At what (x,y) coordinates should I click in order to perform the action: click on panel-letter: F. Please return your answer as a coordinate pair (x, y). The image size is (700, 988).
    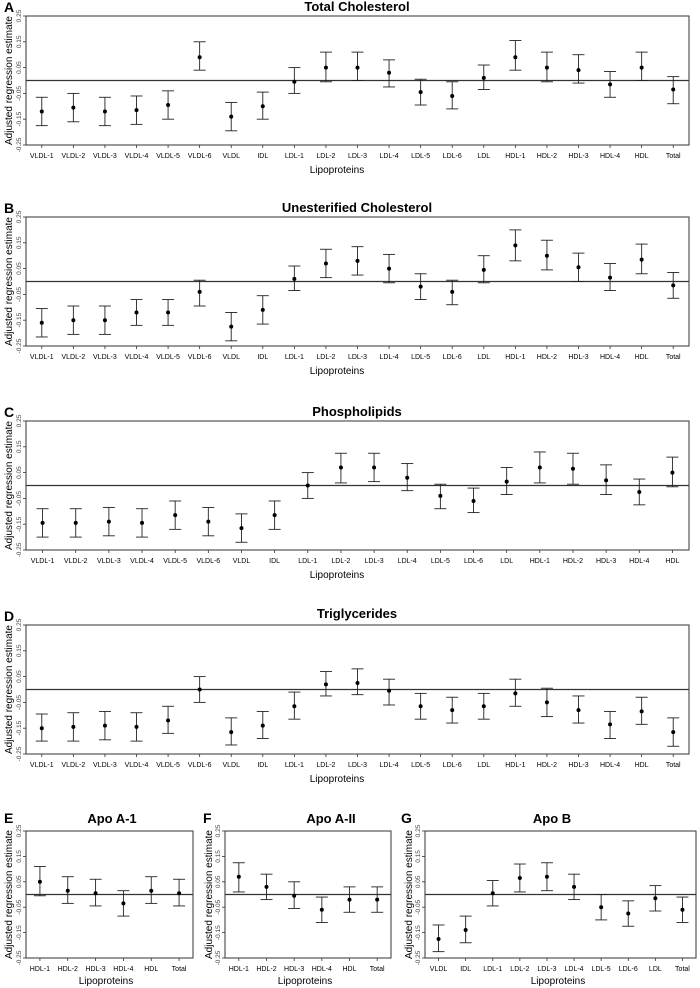
    Looking at the image, I should click on (207, 818).